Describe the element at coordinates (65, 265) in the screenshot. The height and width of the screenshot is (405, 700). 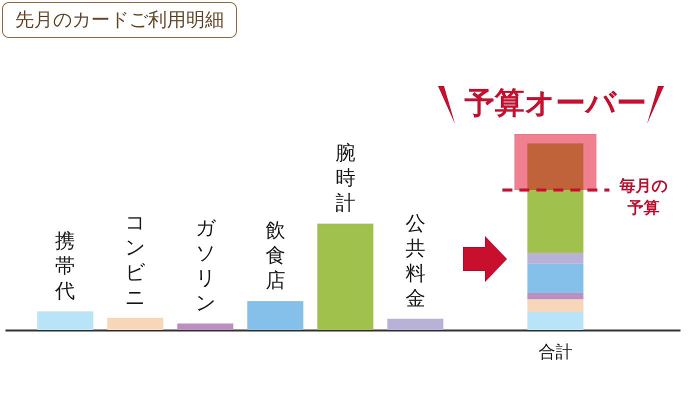
I see `x-tick-label: 携帯代` at that location.